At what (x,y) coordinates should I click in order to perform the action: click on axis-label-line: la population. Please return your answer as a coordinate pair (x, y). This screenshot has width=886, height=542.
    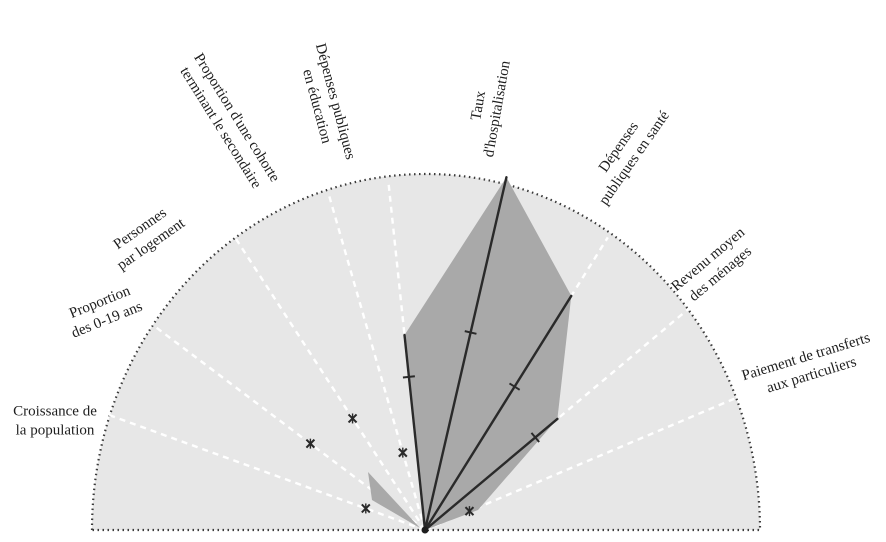
    Looking at the image, I should click on (55, 431).